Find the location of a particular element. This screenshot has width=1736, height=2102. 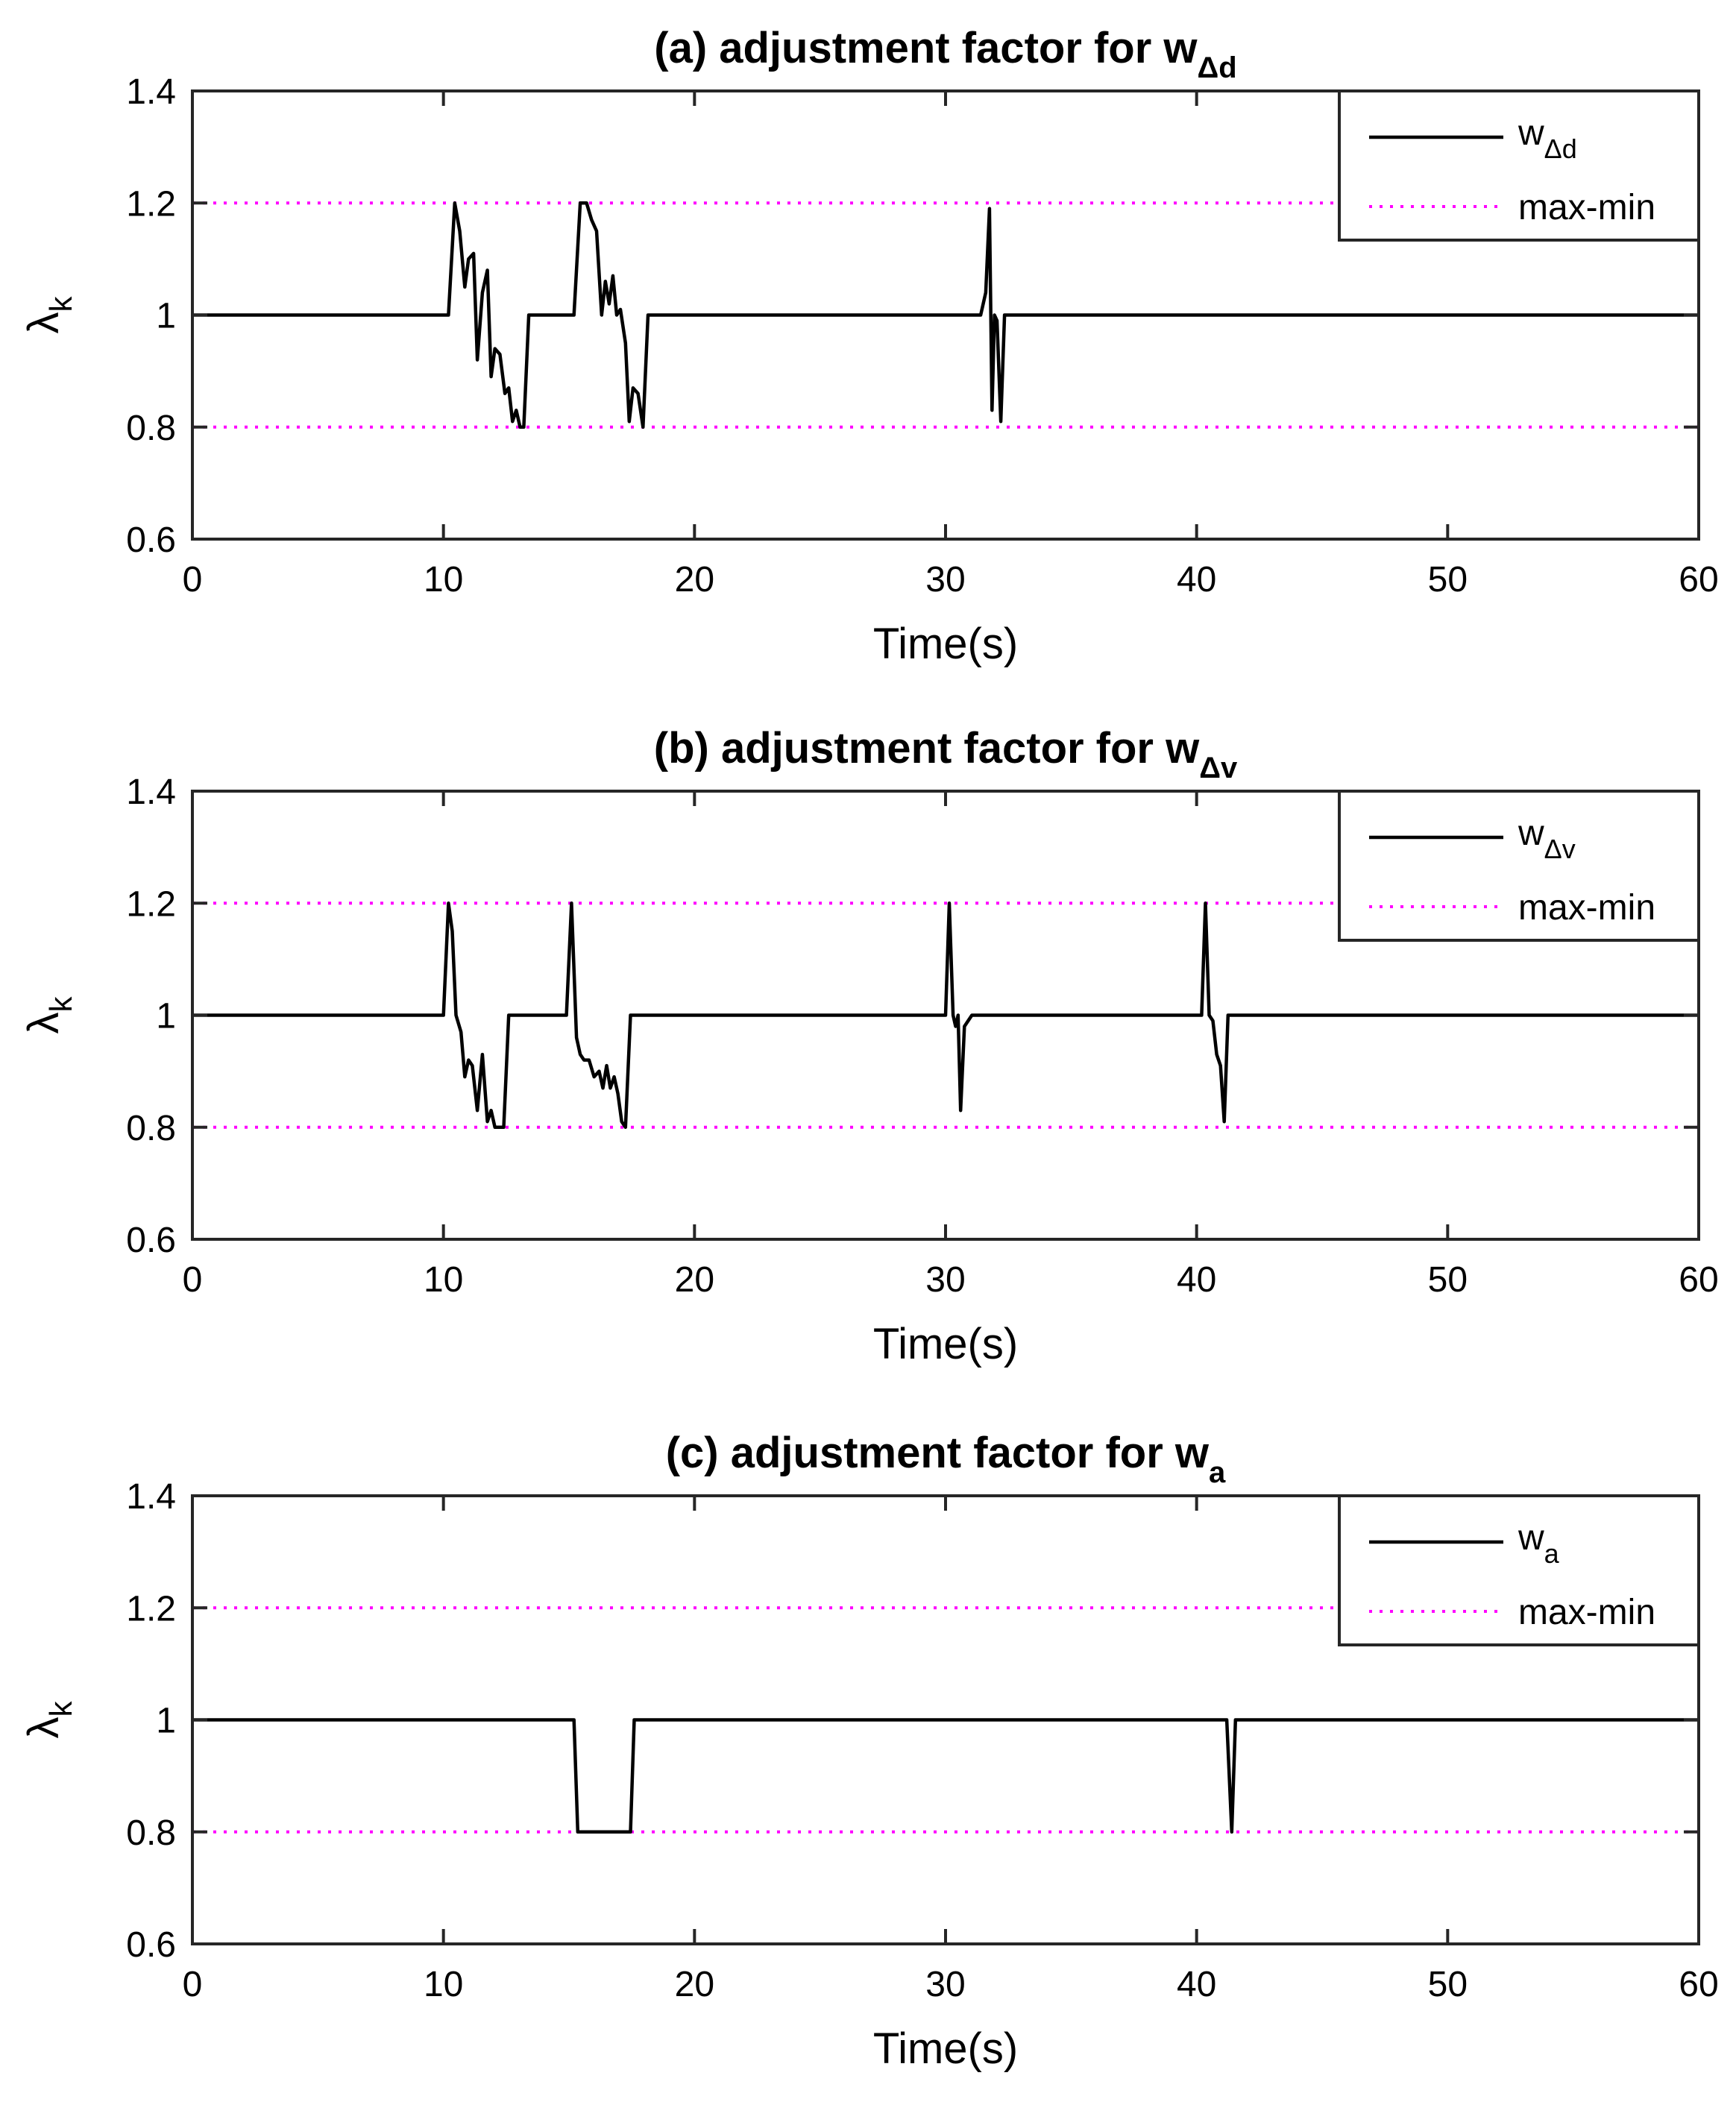

chart-title-subscript: Δd is located at coordinates (1217, 67).